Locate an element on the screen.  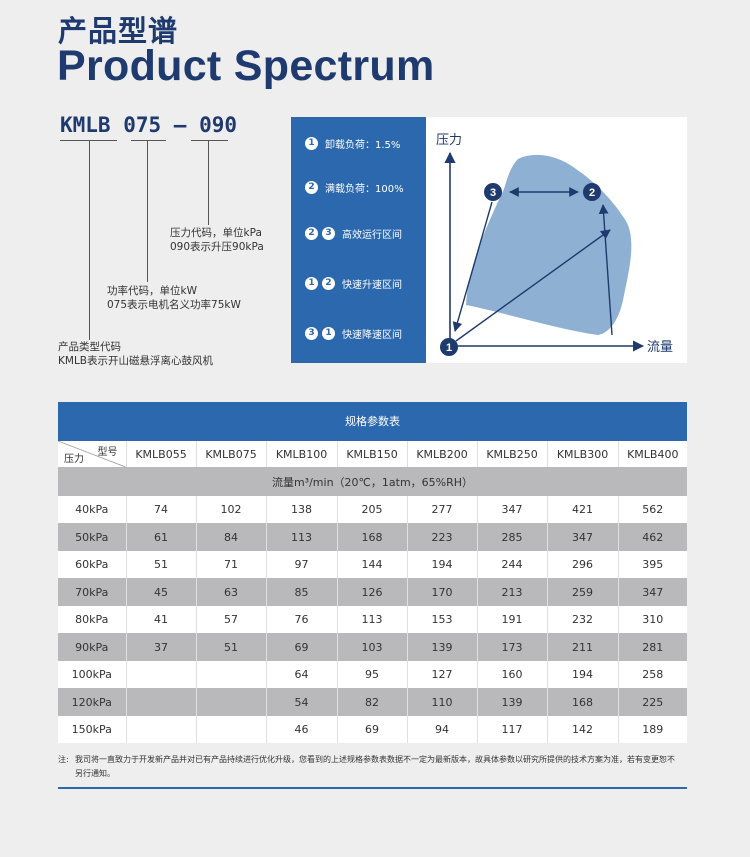
spec-table-title: 规格参数表 is located at coordinates (372, 421).